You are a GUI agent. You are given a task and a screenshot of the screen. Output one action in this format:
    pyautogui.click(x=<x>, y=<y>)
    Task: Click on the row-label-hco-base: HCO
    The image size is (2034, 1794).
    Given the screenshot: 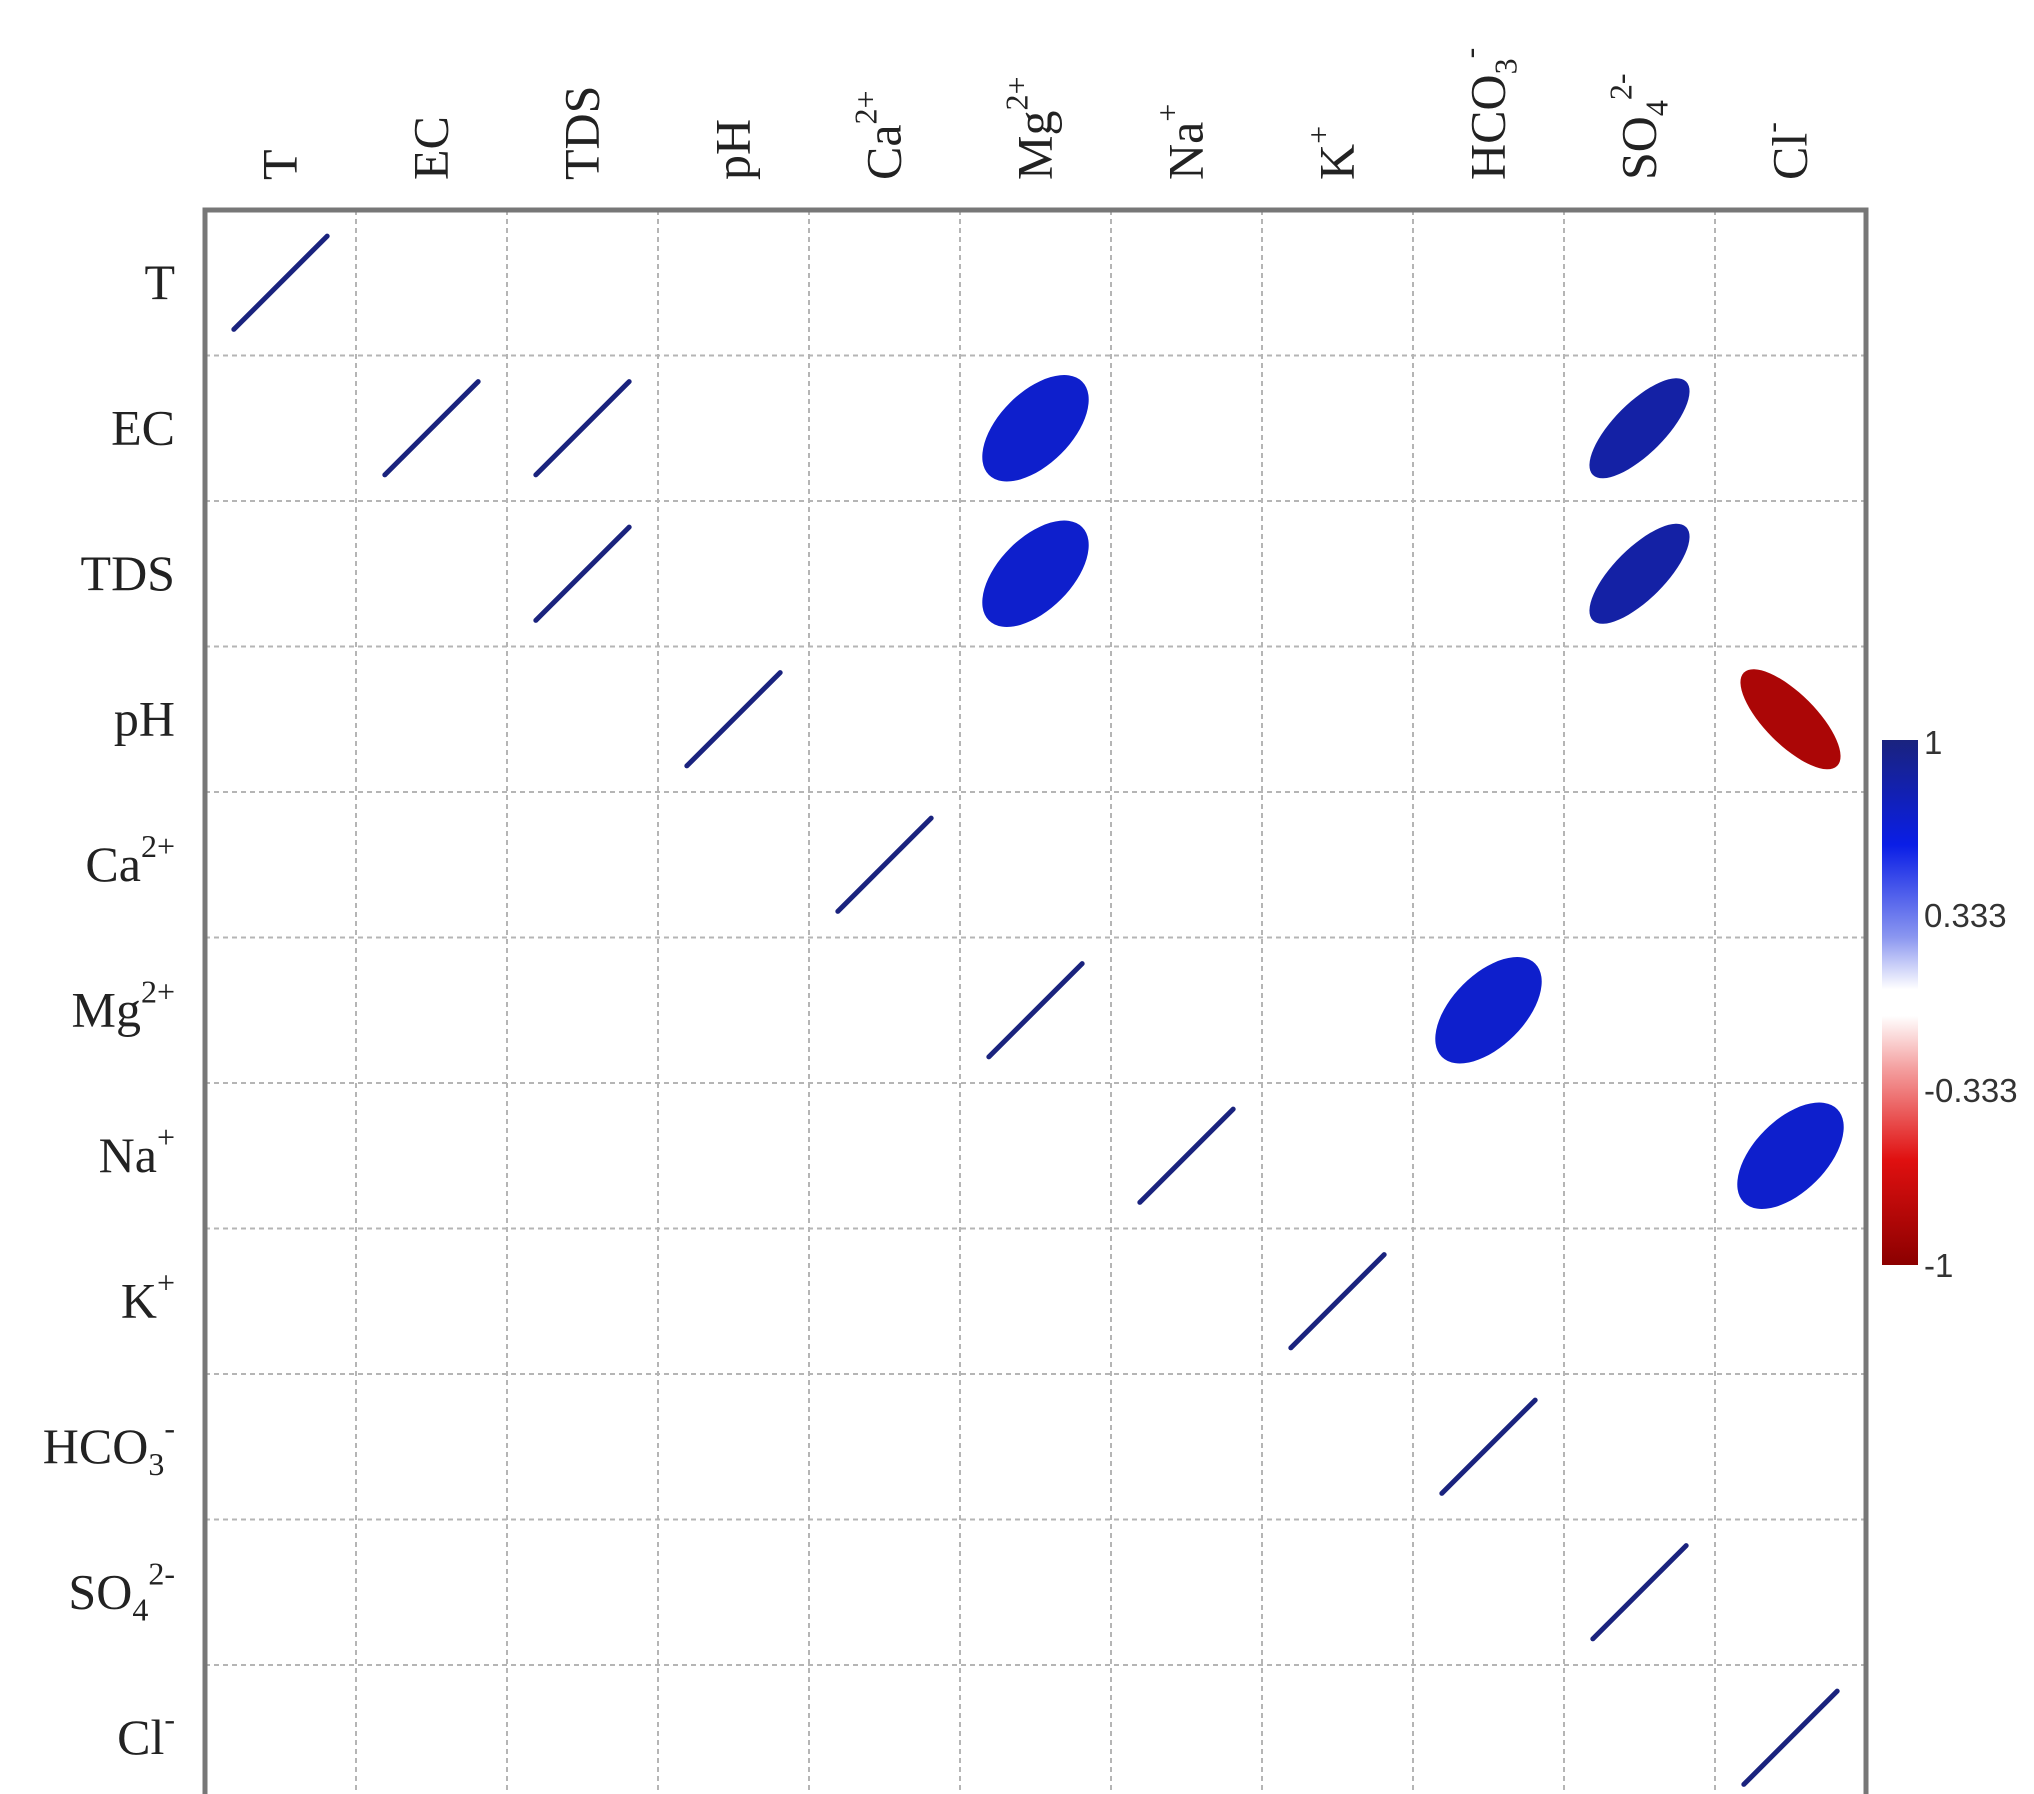 What is the action you would take?
    pyautogui.click(x=96, y=1446)
    